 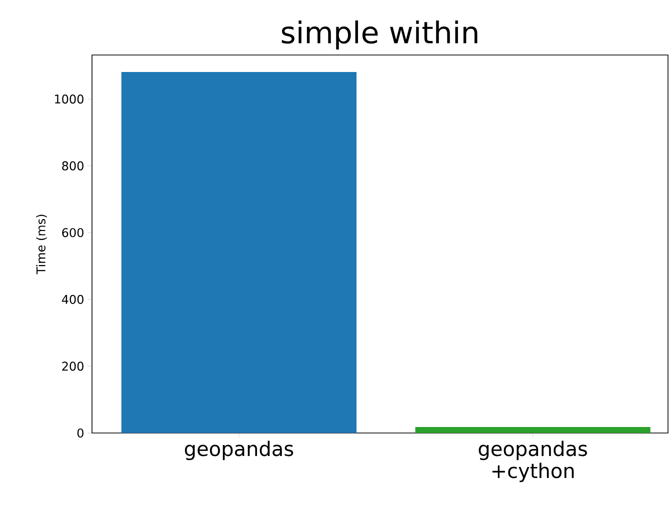 I want to click on x-tick-label: geopandas, so click(x=239, y=450).